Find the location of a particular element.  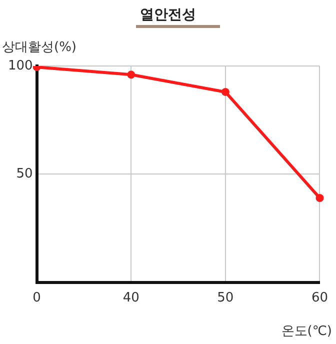

chart-title: 열안전성 is located at coordinates (168, 15).